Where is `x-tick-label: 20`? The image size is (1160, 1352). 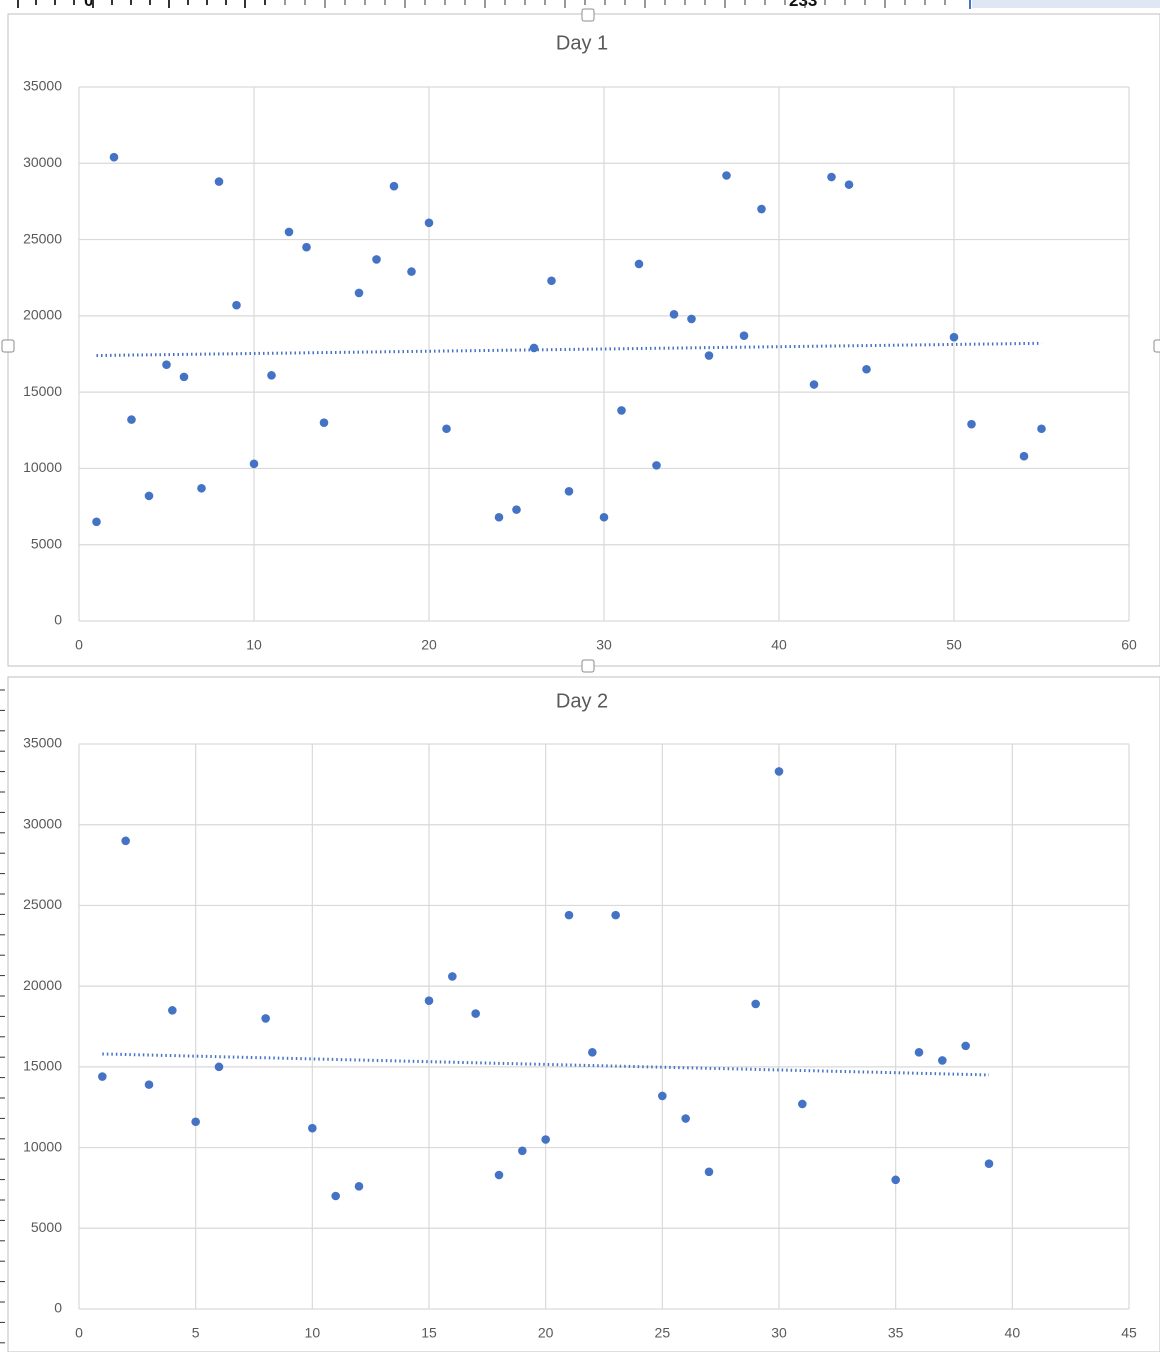
x-tick-label: 20 is located at coordinates (546, 1333).